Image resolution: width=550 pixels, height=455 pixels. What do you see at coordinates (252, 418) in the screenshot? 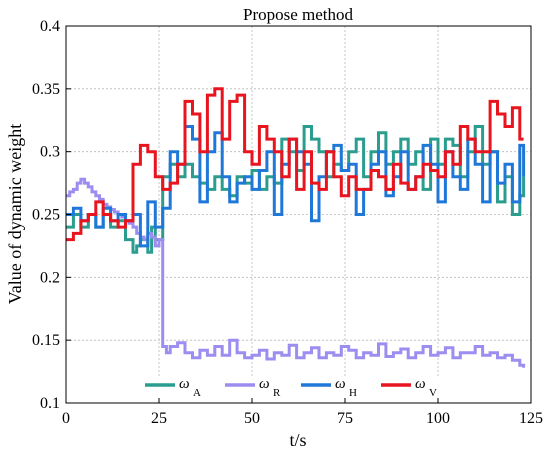
I see `x-tick-label: 50` at bounding box center [252, 418].